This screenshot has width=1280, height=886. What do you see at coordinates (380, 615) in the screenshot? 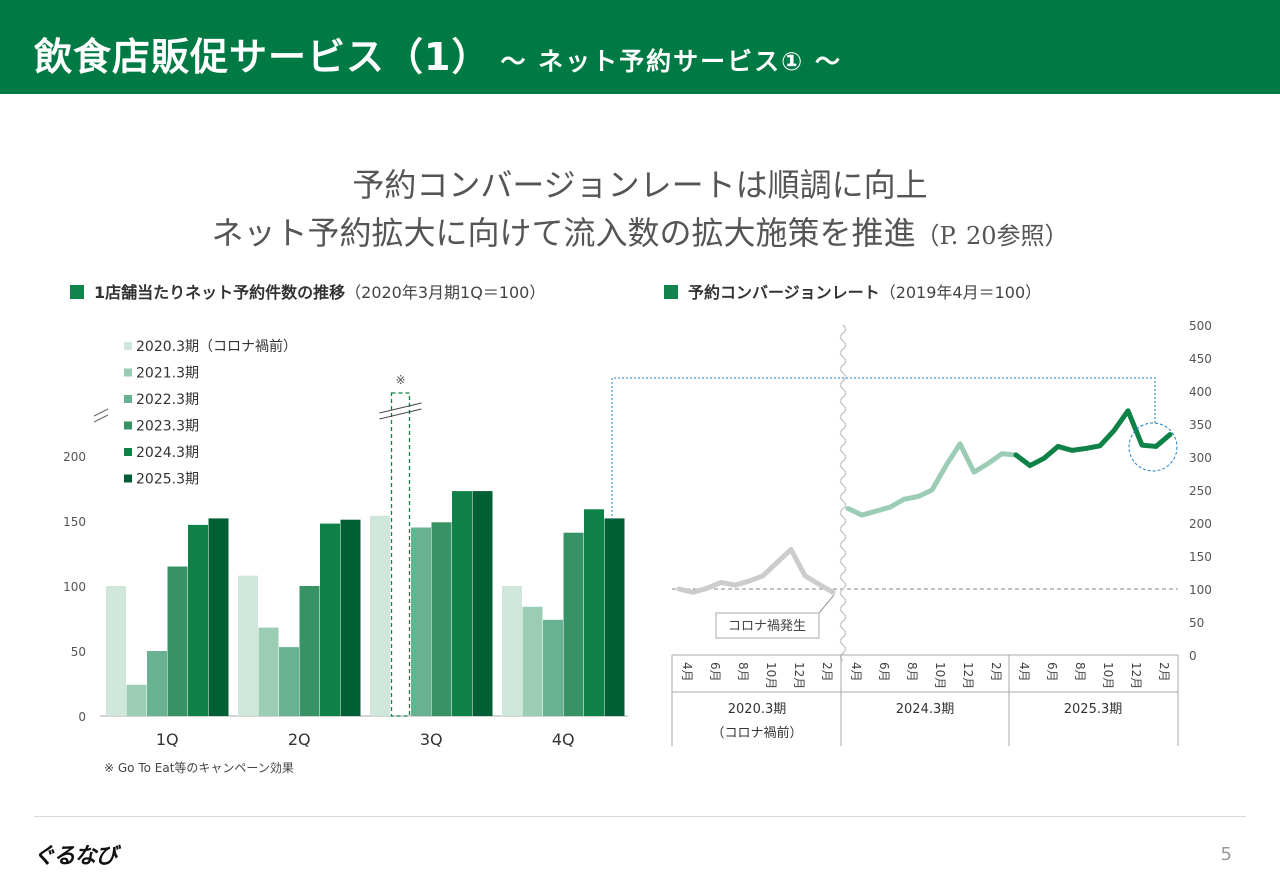
I see `bar-3q-s0` at bounding box center [380, 615].